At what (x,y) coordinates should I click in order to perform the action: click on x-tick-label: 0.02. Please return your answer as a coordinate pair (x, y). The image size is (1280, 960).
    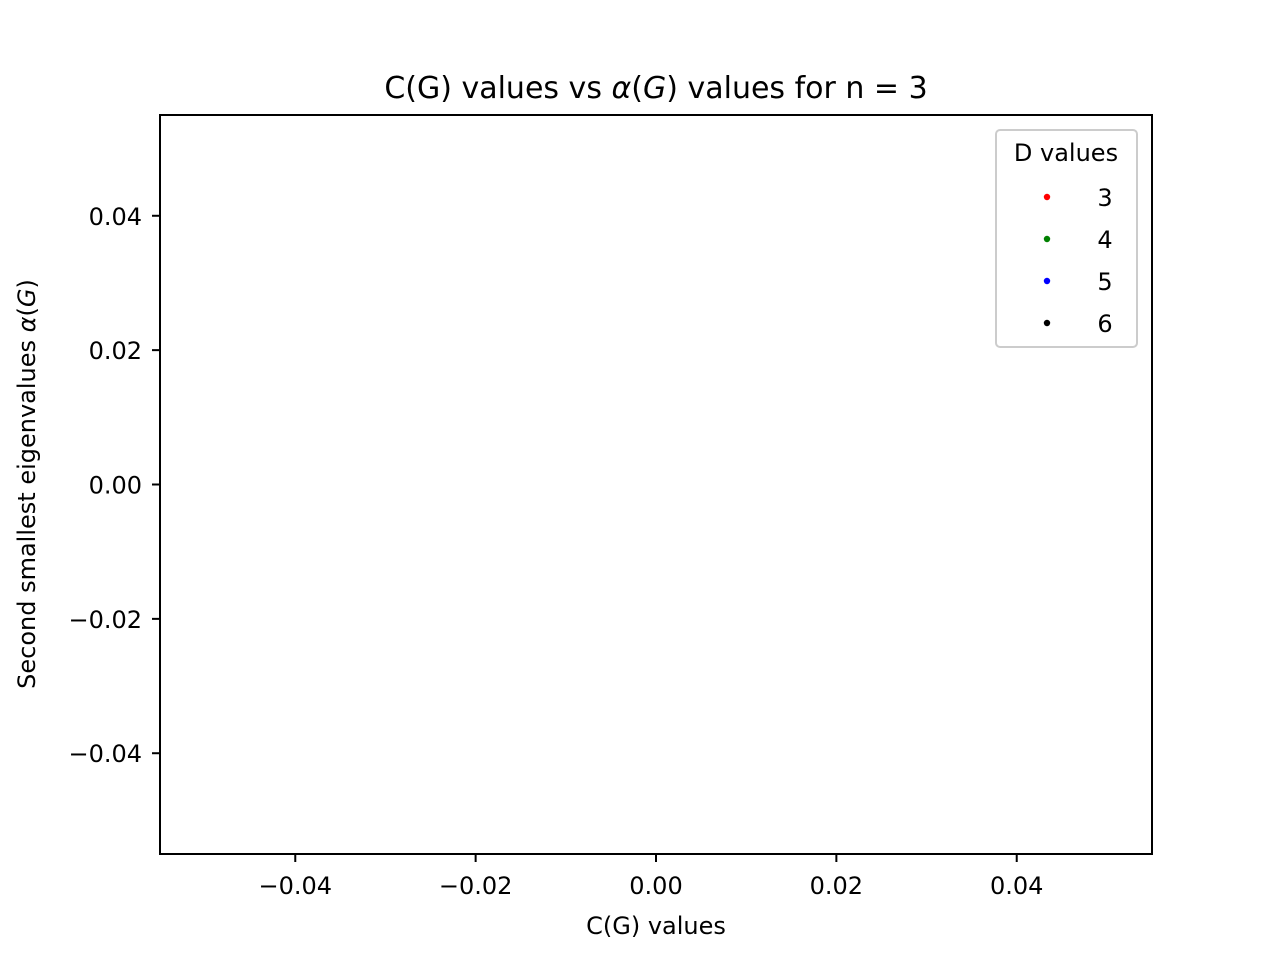
    Looking at the image, I should click on (836, 886).